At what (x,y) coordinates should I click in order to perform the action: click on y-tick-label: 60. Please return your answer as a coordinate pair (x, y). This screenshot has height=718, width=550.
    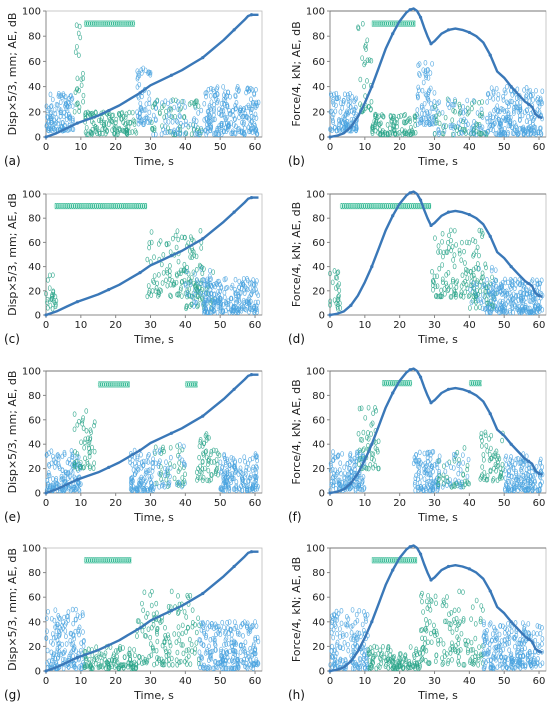
    Looking at the image, I should click on (34, 598).